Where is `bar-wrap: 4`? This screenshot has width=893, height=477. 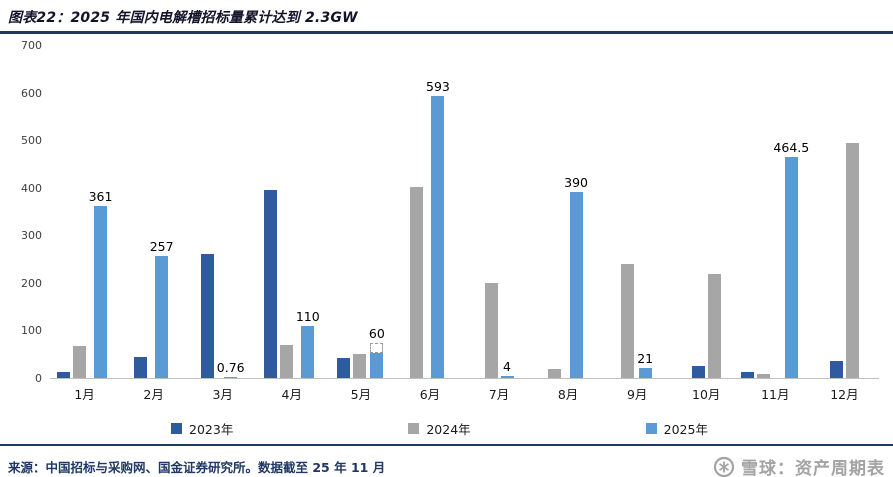 bar-wrap: 4 is located at coordinates (507, 212).